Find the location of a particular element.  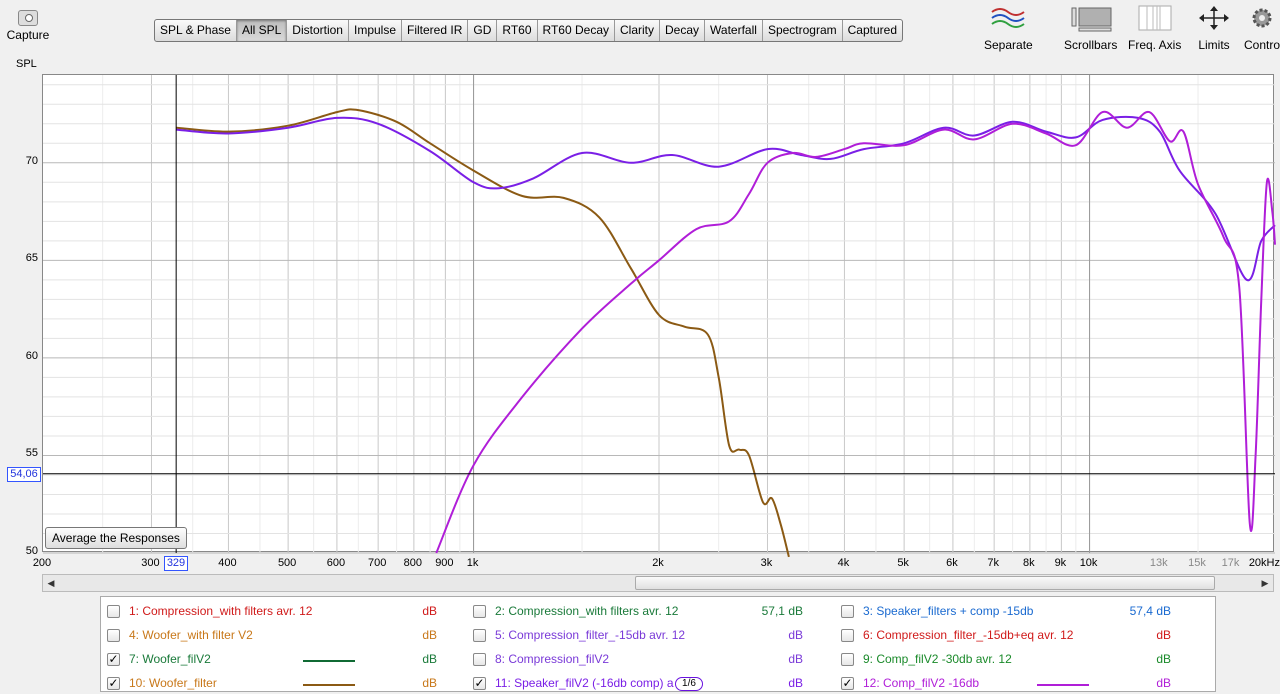

legend-name: 2: Compression_with filters avr. 12 is located at coordinates (587, 611).